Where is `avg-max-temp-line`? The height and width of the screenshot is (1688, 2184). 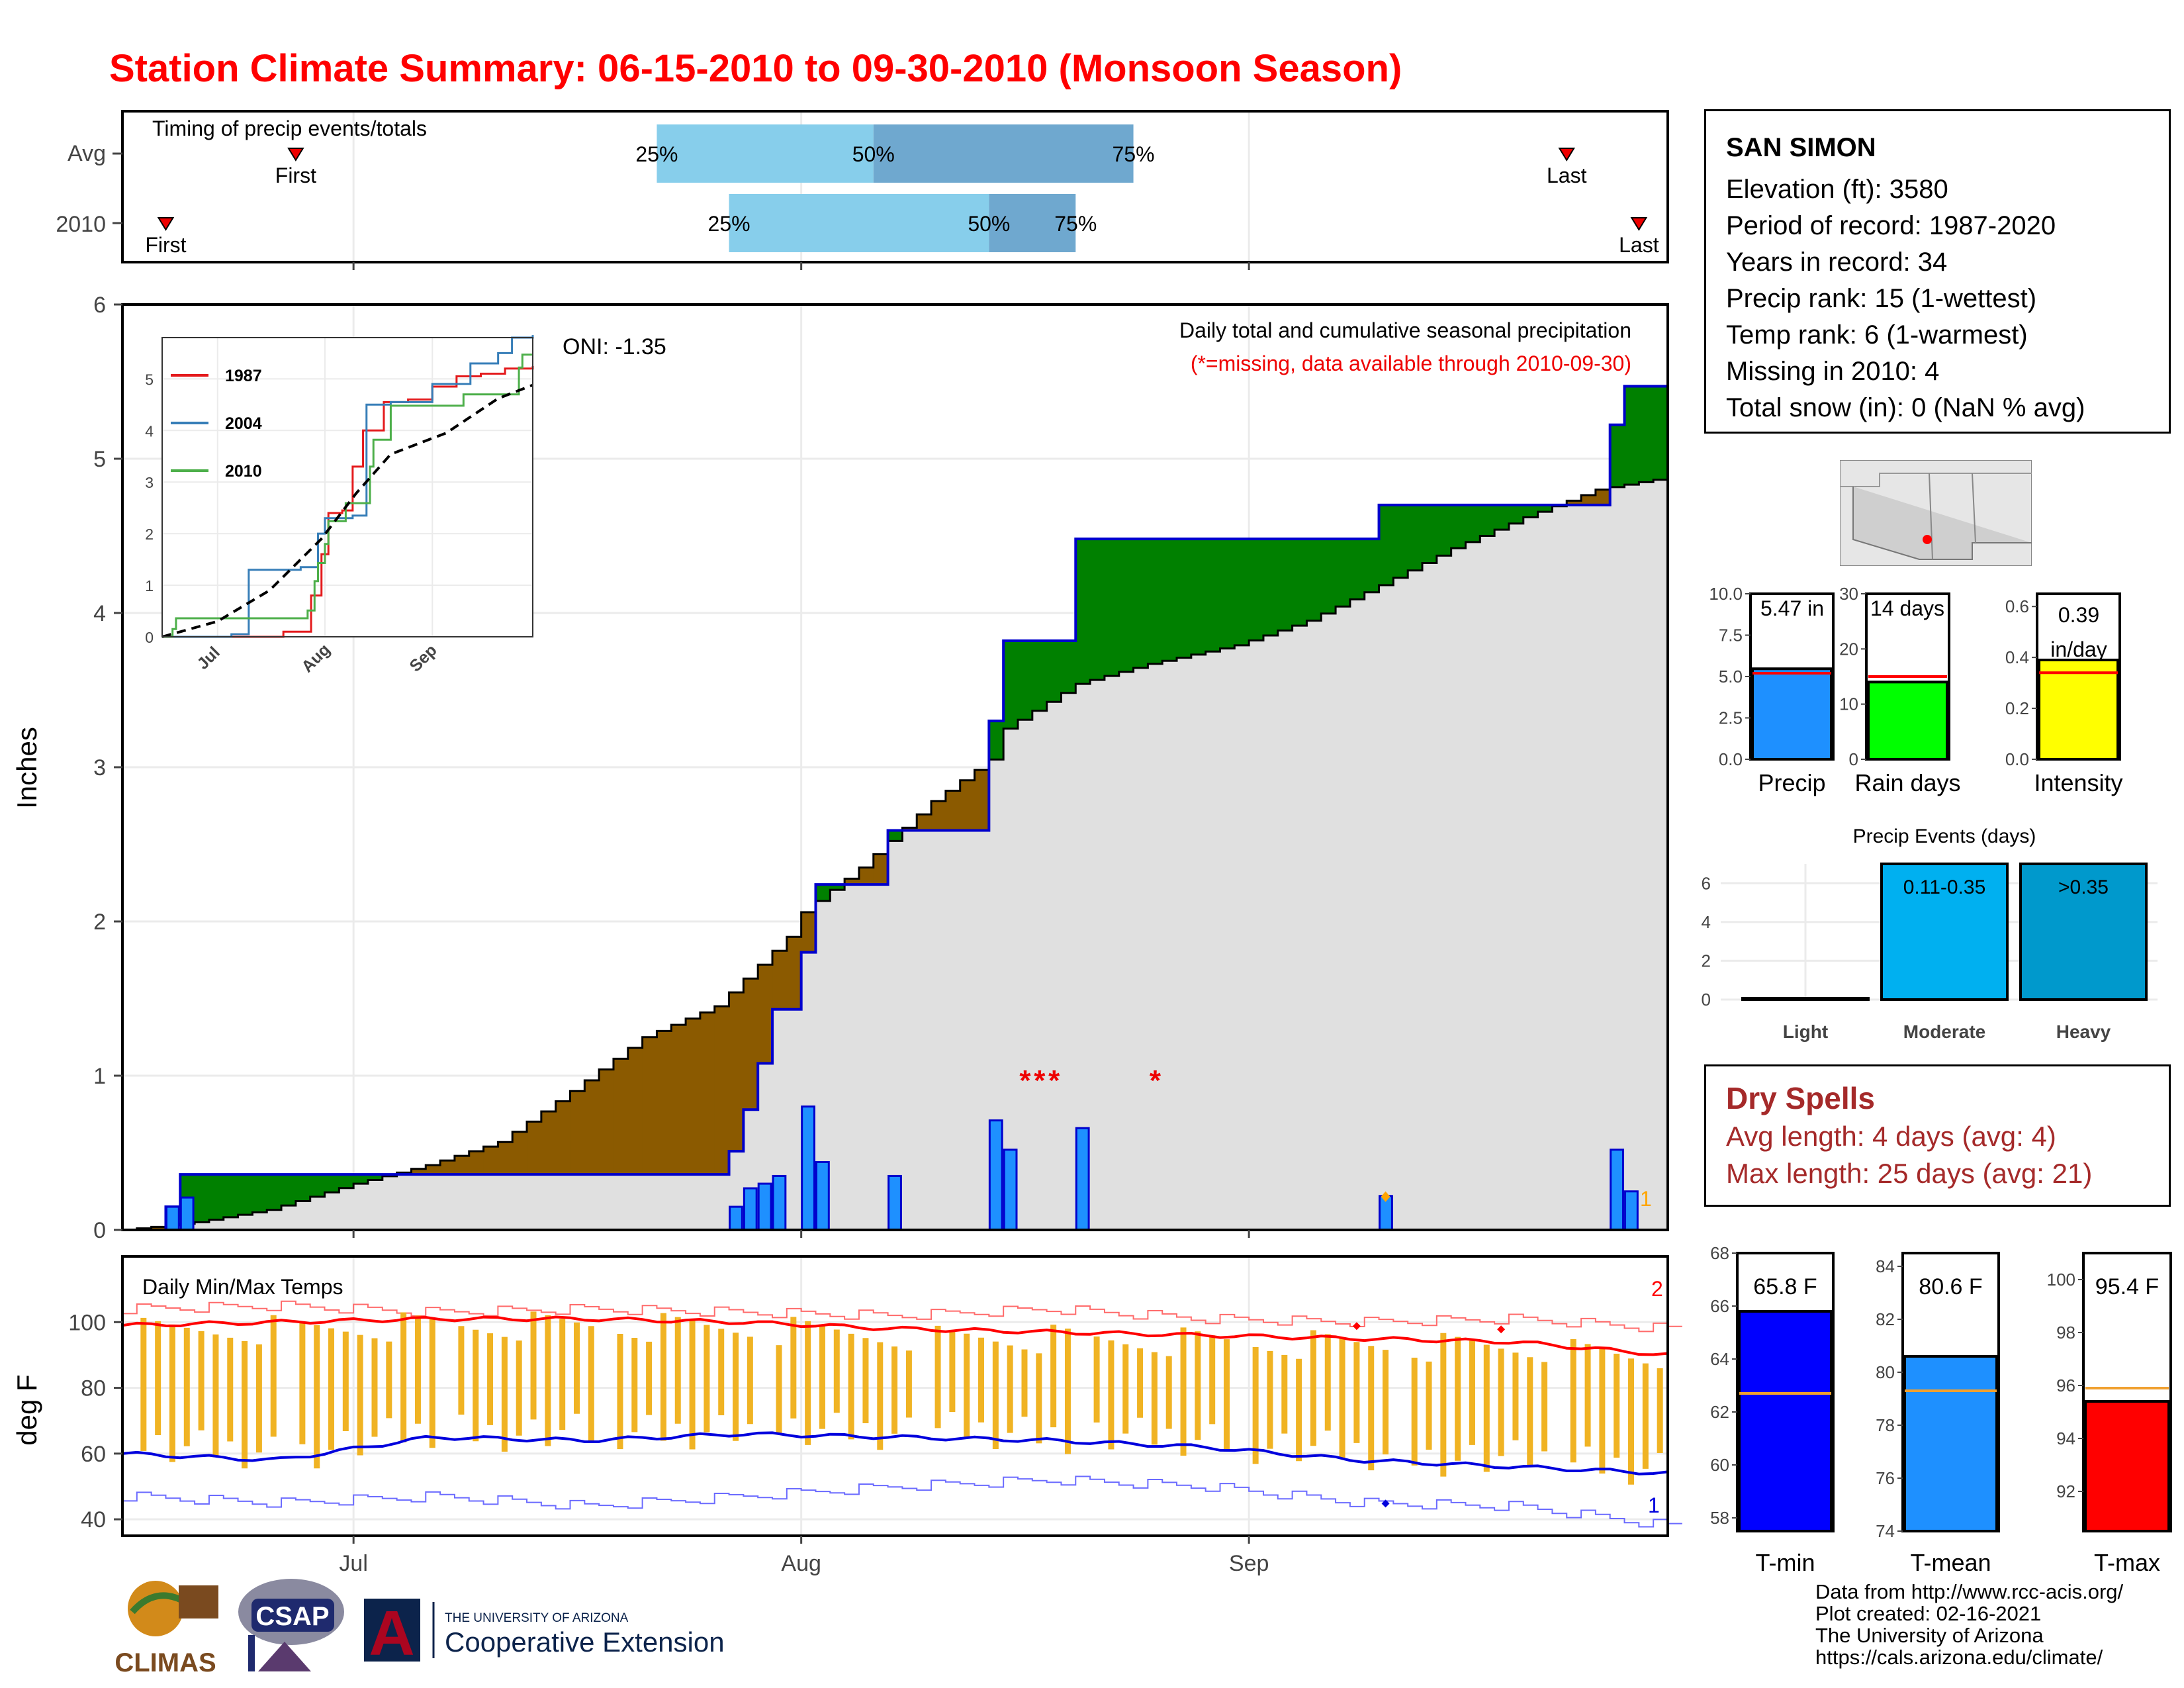 avg-max-temp-line is located at coordinates (895, 1335).